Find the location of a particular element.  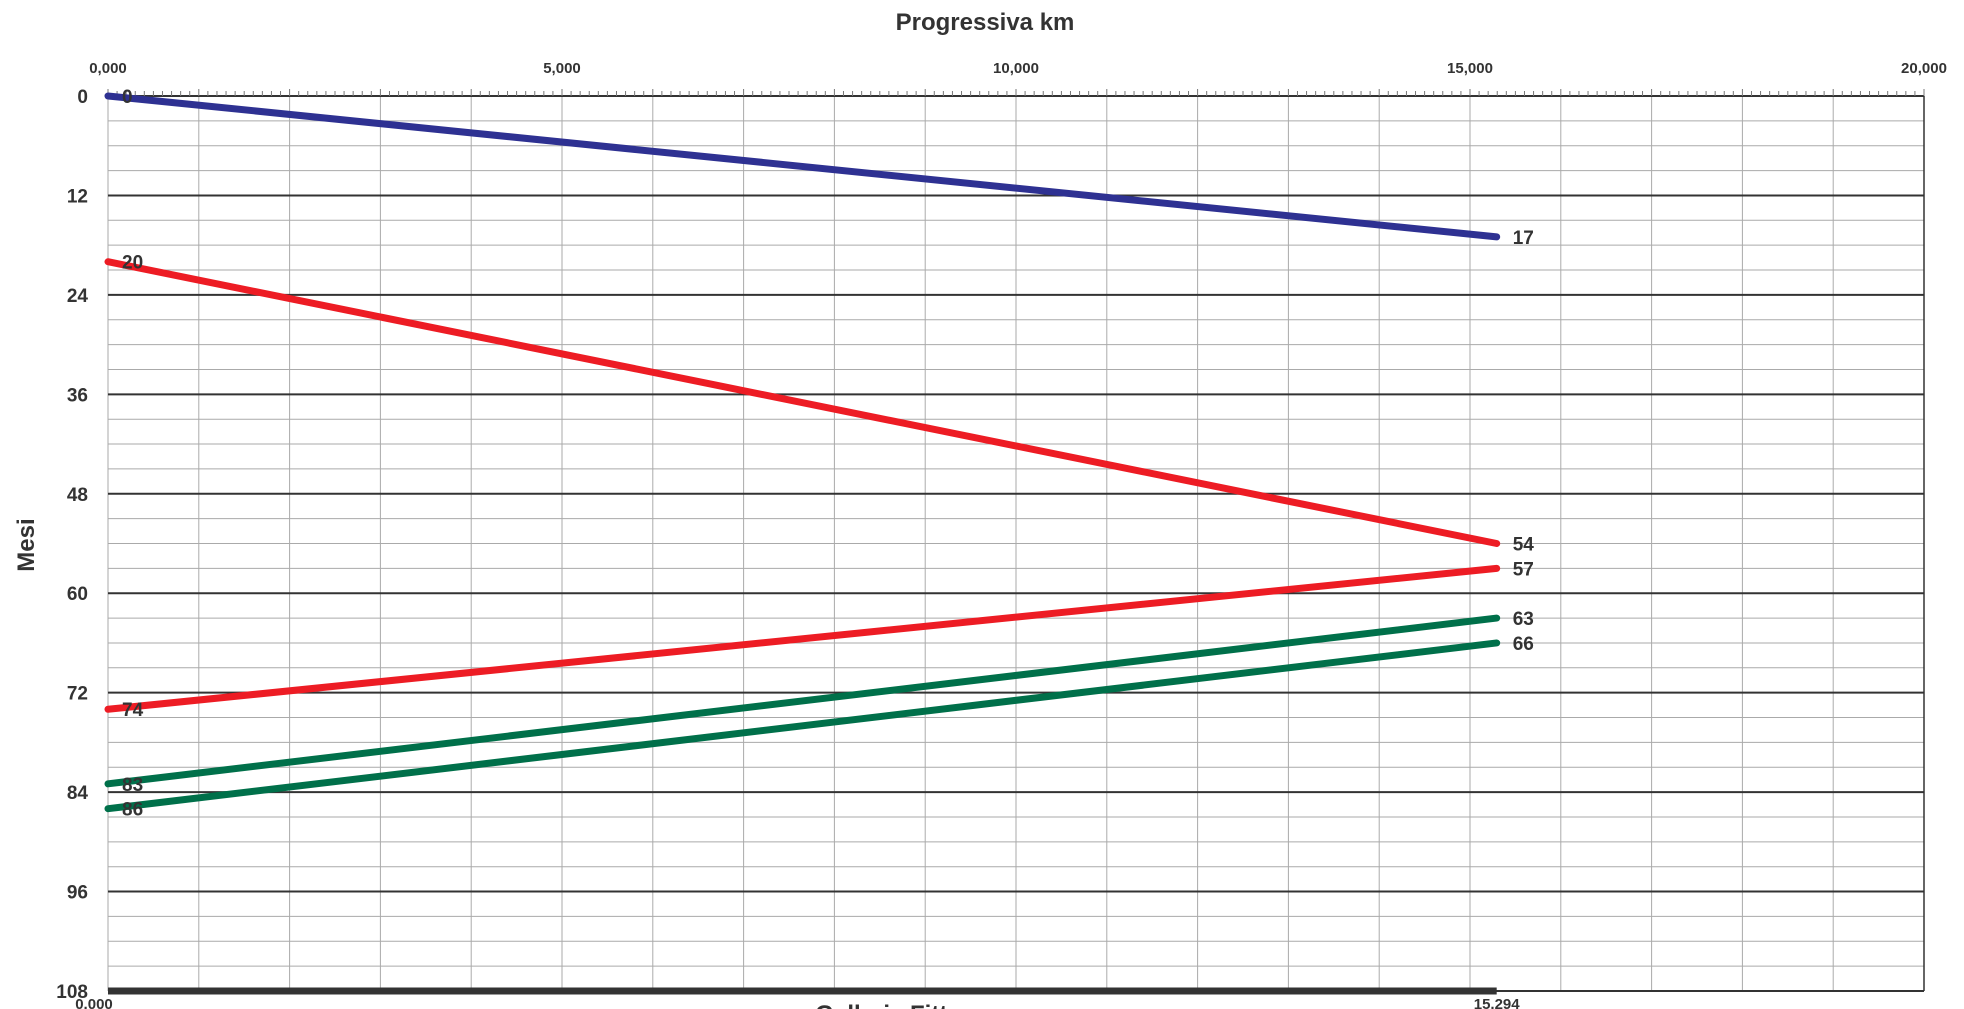

y-tick-label: 60 is located at coordinates (77, 594).